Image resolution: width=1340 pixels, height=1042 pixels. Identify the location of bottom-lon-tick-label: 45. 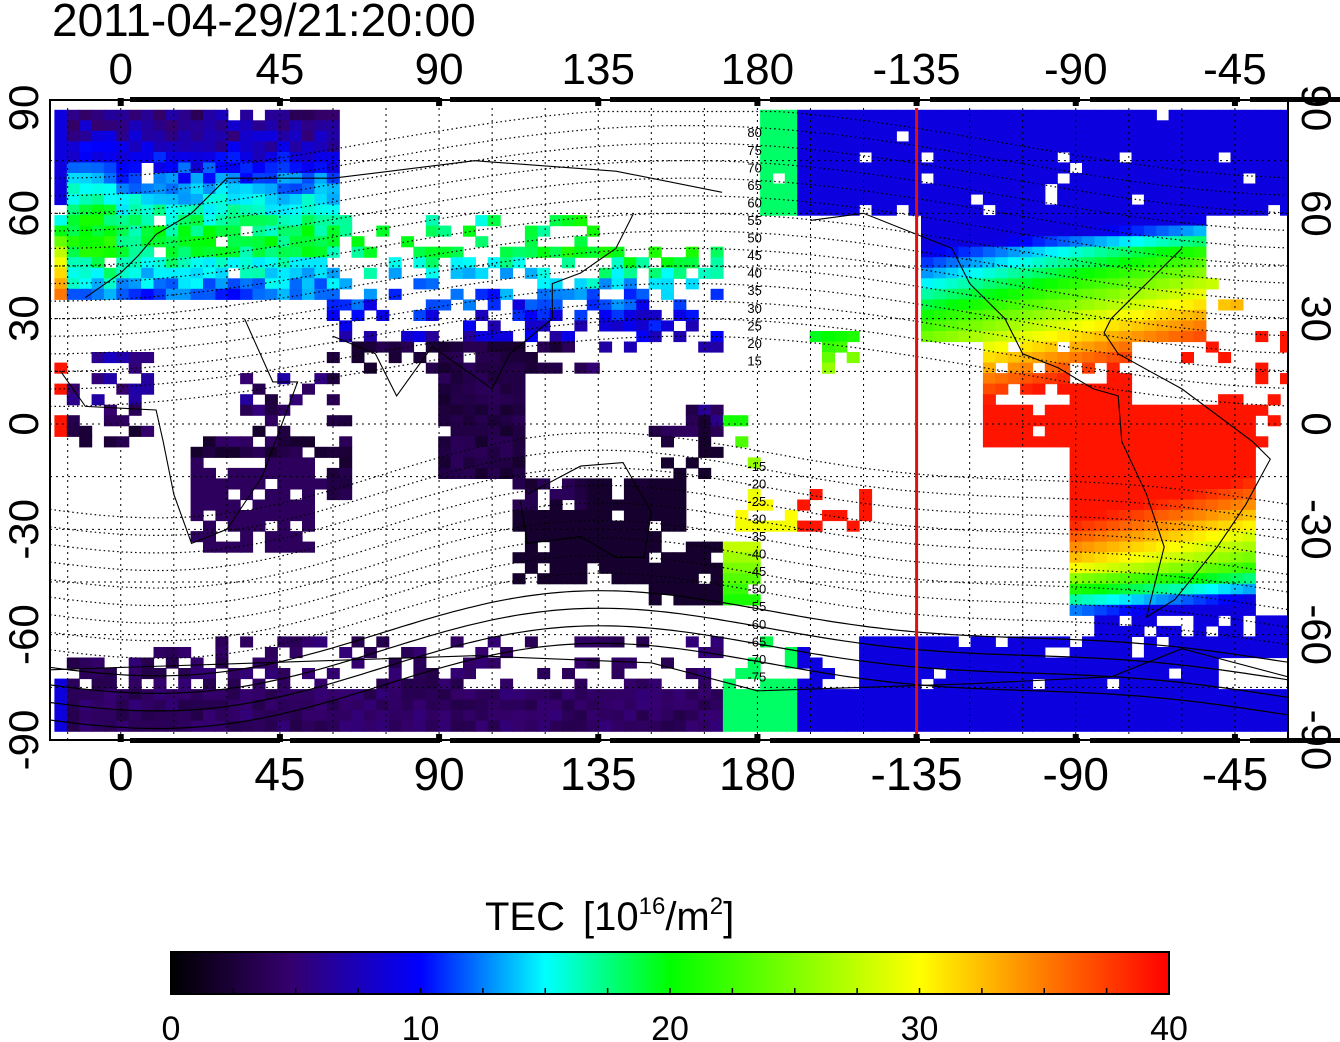
(279, 774).